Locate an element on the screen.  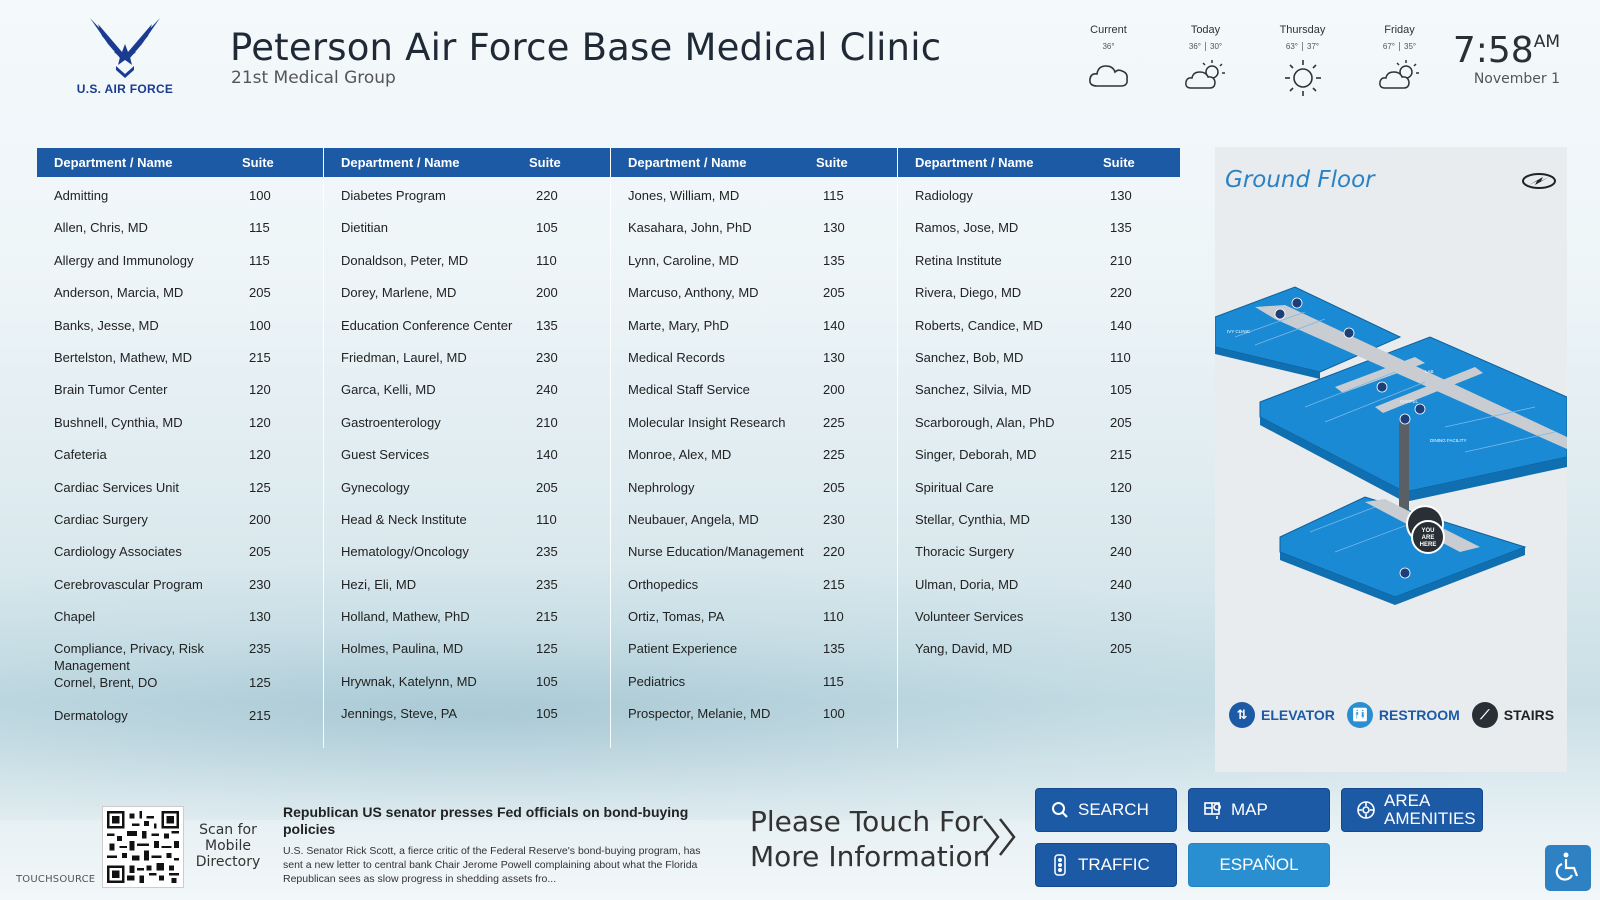
directory-row: Molecular Insight Research 225 is located at coordinates (762, 430).